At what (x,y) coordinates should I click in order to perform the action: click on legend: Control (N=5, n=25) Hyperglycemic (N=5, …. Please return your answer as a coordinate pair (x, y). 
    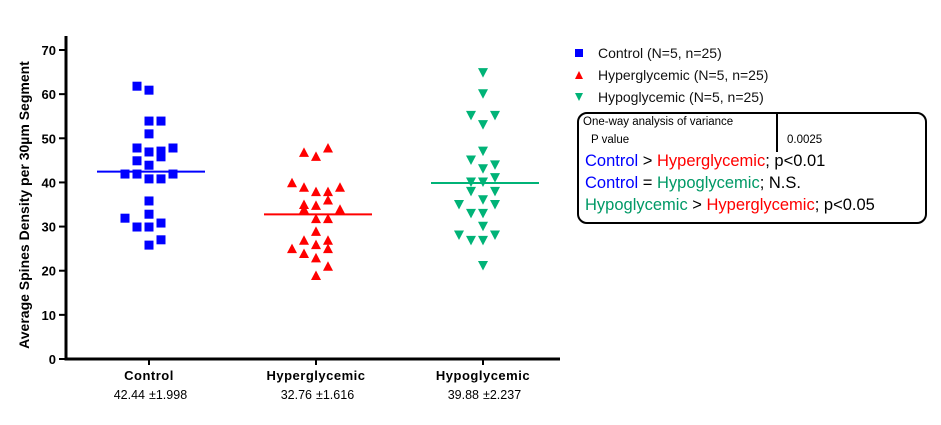
    Looking at the image, I should click on (671, 75).